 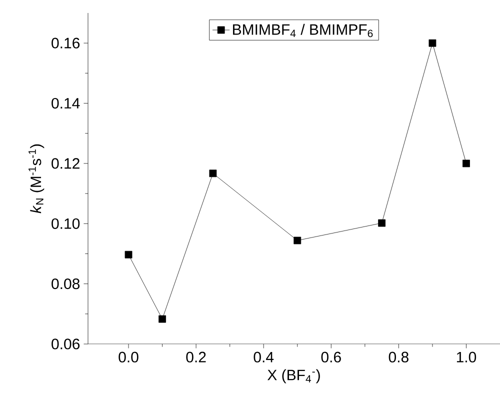 I want to click on y-tick-label: 0.08, so click(x=66, y=284).